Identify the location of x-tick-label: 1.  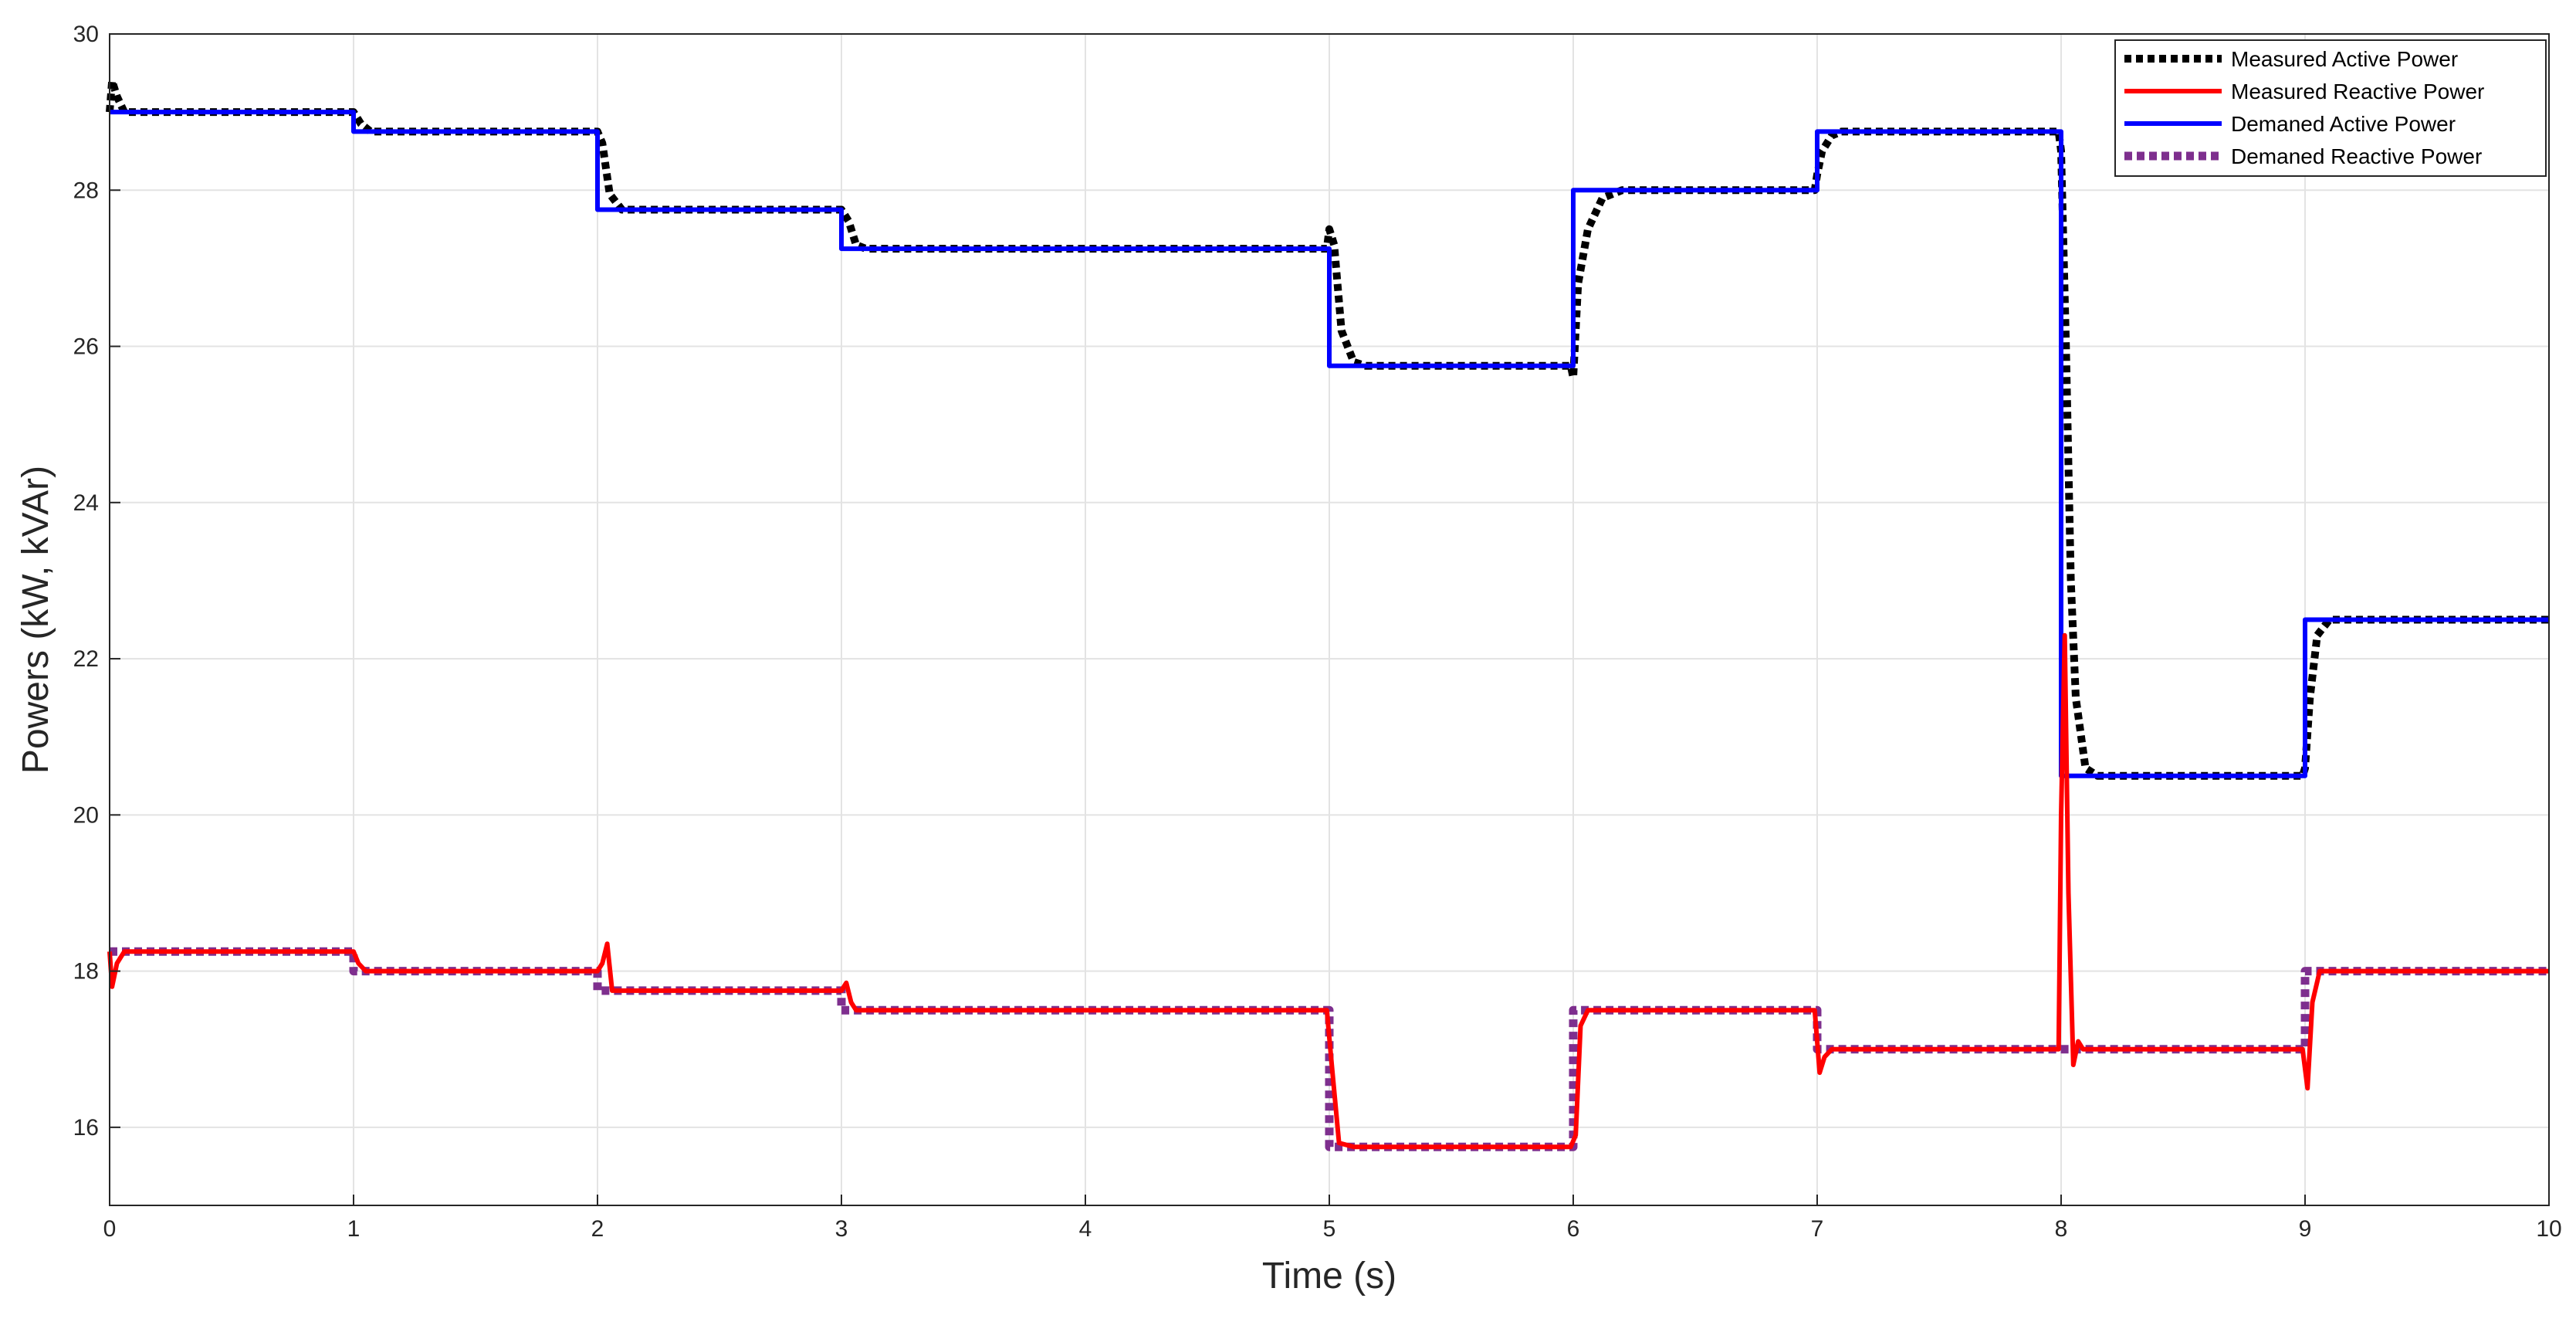
(354, 1229).